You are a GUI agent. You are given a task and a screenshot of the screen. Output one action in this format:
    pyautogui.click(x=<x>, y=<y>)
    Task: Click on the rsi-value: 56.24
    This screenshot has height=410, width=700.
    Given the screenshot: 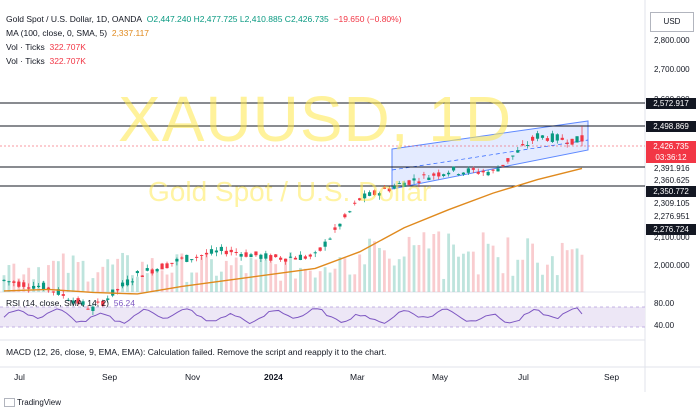 What is the action you would take?
    pyautogui.click(x=124, y=303)
    